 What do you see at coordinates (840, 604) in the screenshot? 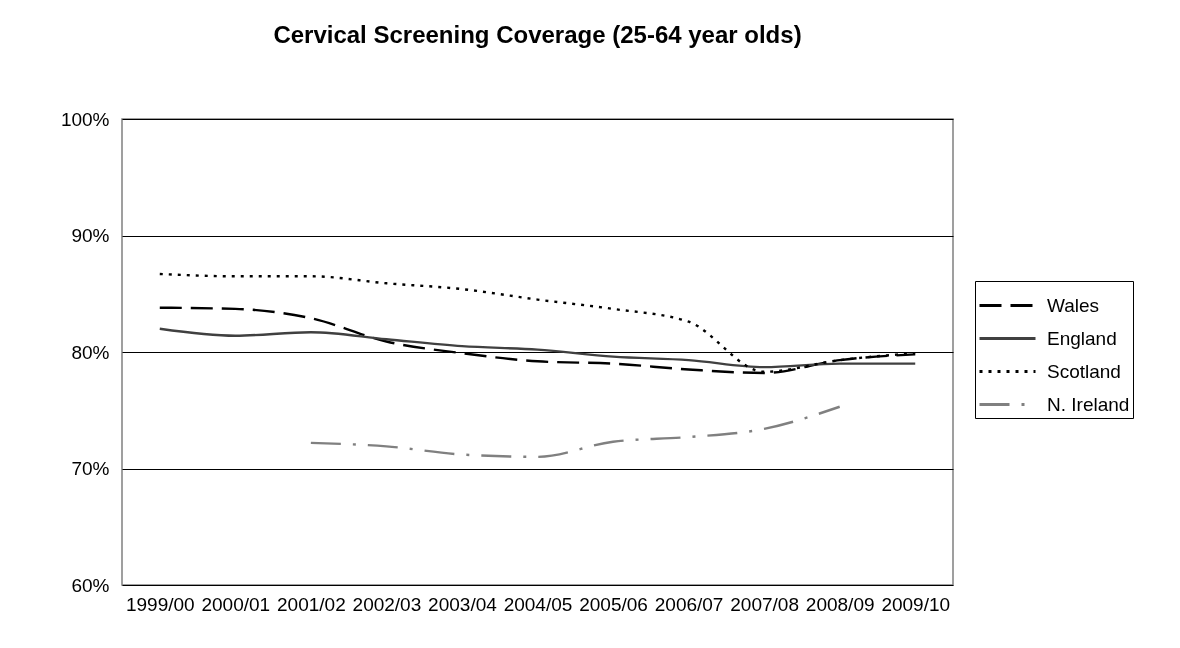
I see `x-tick-label: 2008/09` at bounding box center [840, 604].